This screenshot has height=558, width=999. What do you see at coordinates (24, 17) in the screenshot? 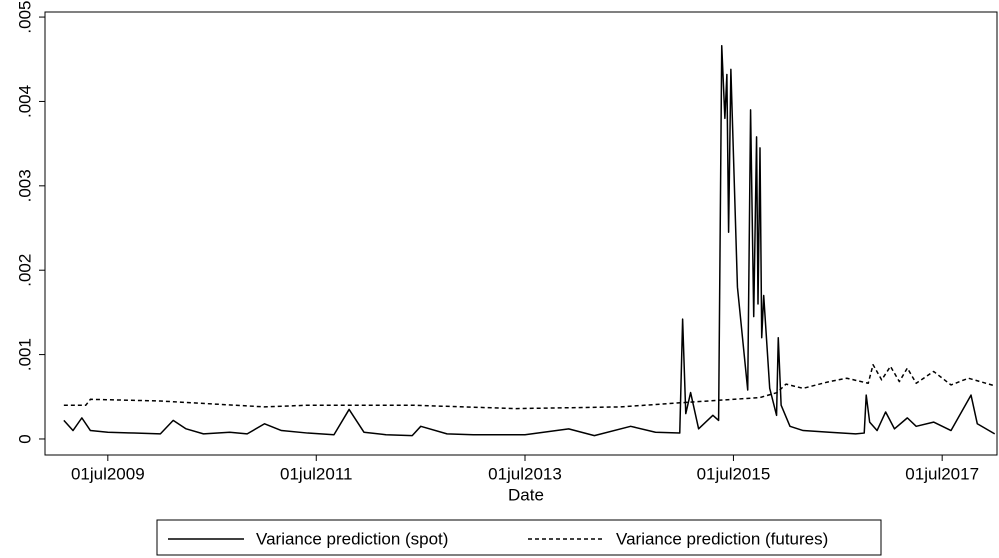
I see `y-tick-label: .005` at bounding box center [24, 17].